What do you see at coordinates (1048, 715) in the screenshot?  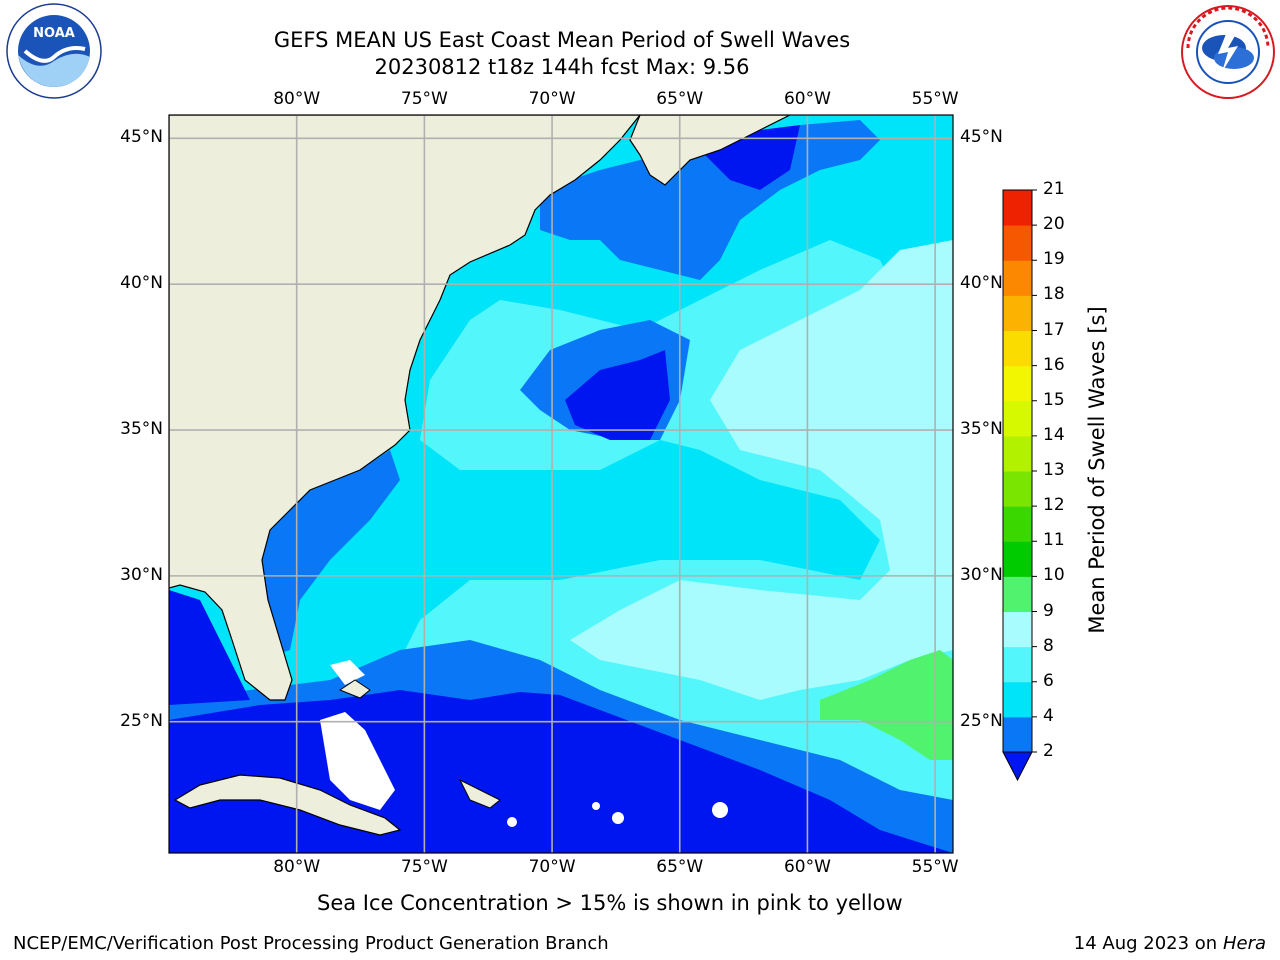 I see `colorbar-tick-label: 4` at bounding box center [1048, 715].